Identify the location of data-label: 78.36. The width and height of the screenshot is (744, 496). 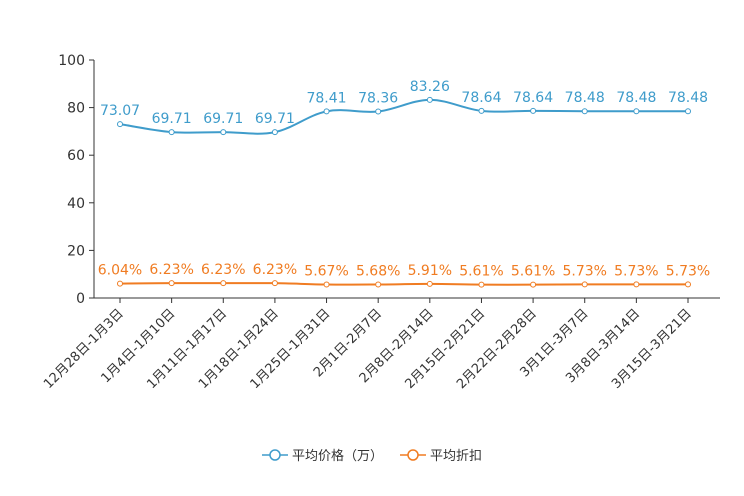
(378, 99).